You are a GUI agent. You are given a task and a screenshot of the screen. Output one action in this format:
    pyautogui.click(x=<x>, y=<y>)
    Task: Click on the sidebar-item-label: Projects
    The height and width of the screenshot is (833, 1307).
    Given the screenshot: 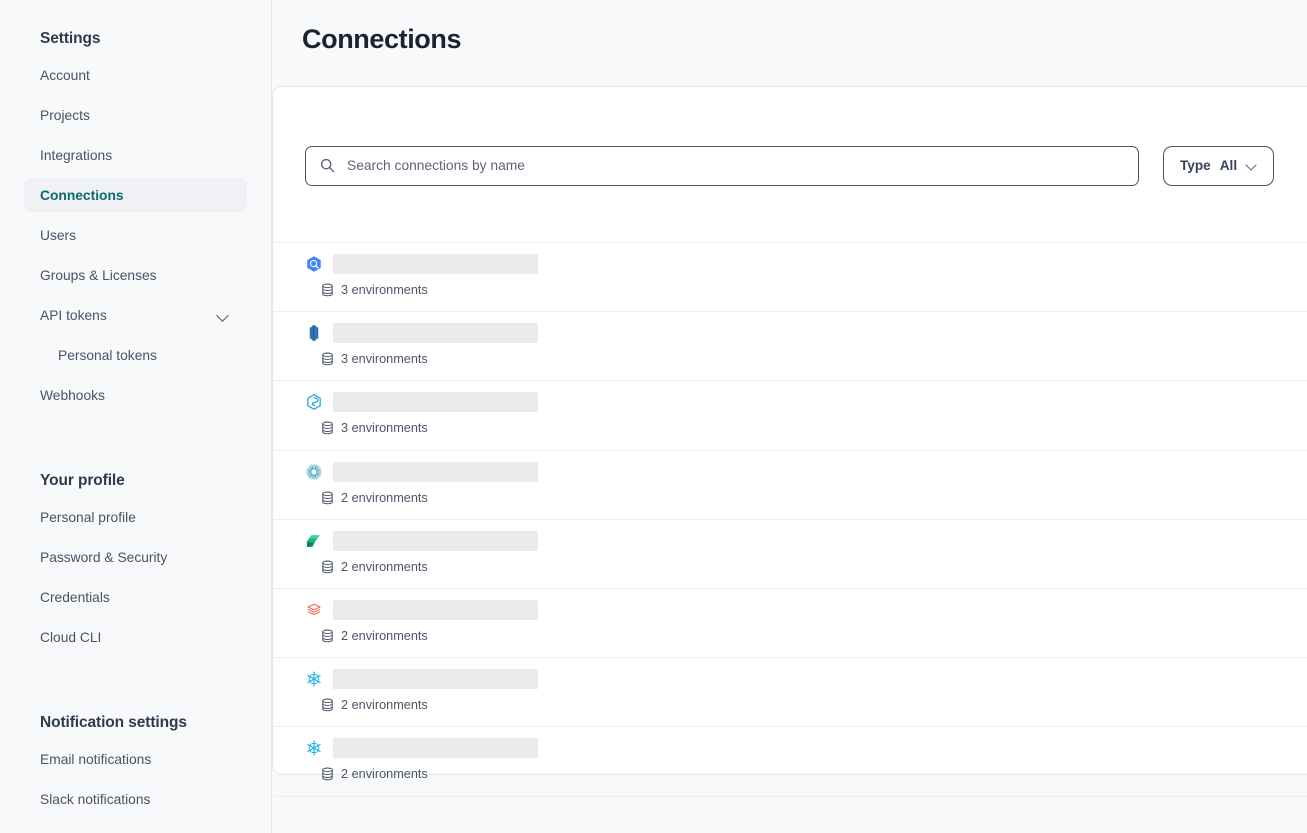 What is the action you would take?
    pyautogui.click(x=65, y=115)
    